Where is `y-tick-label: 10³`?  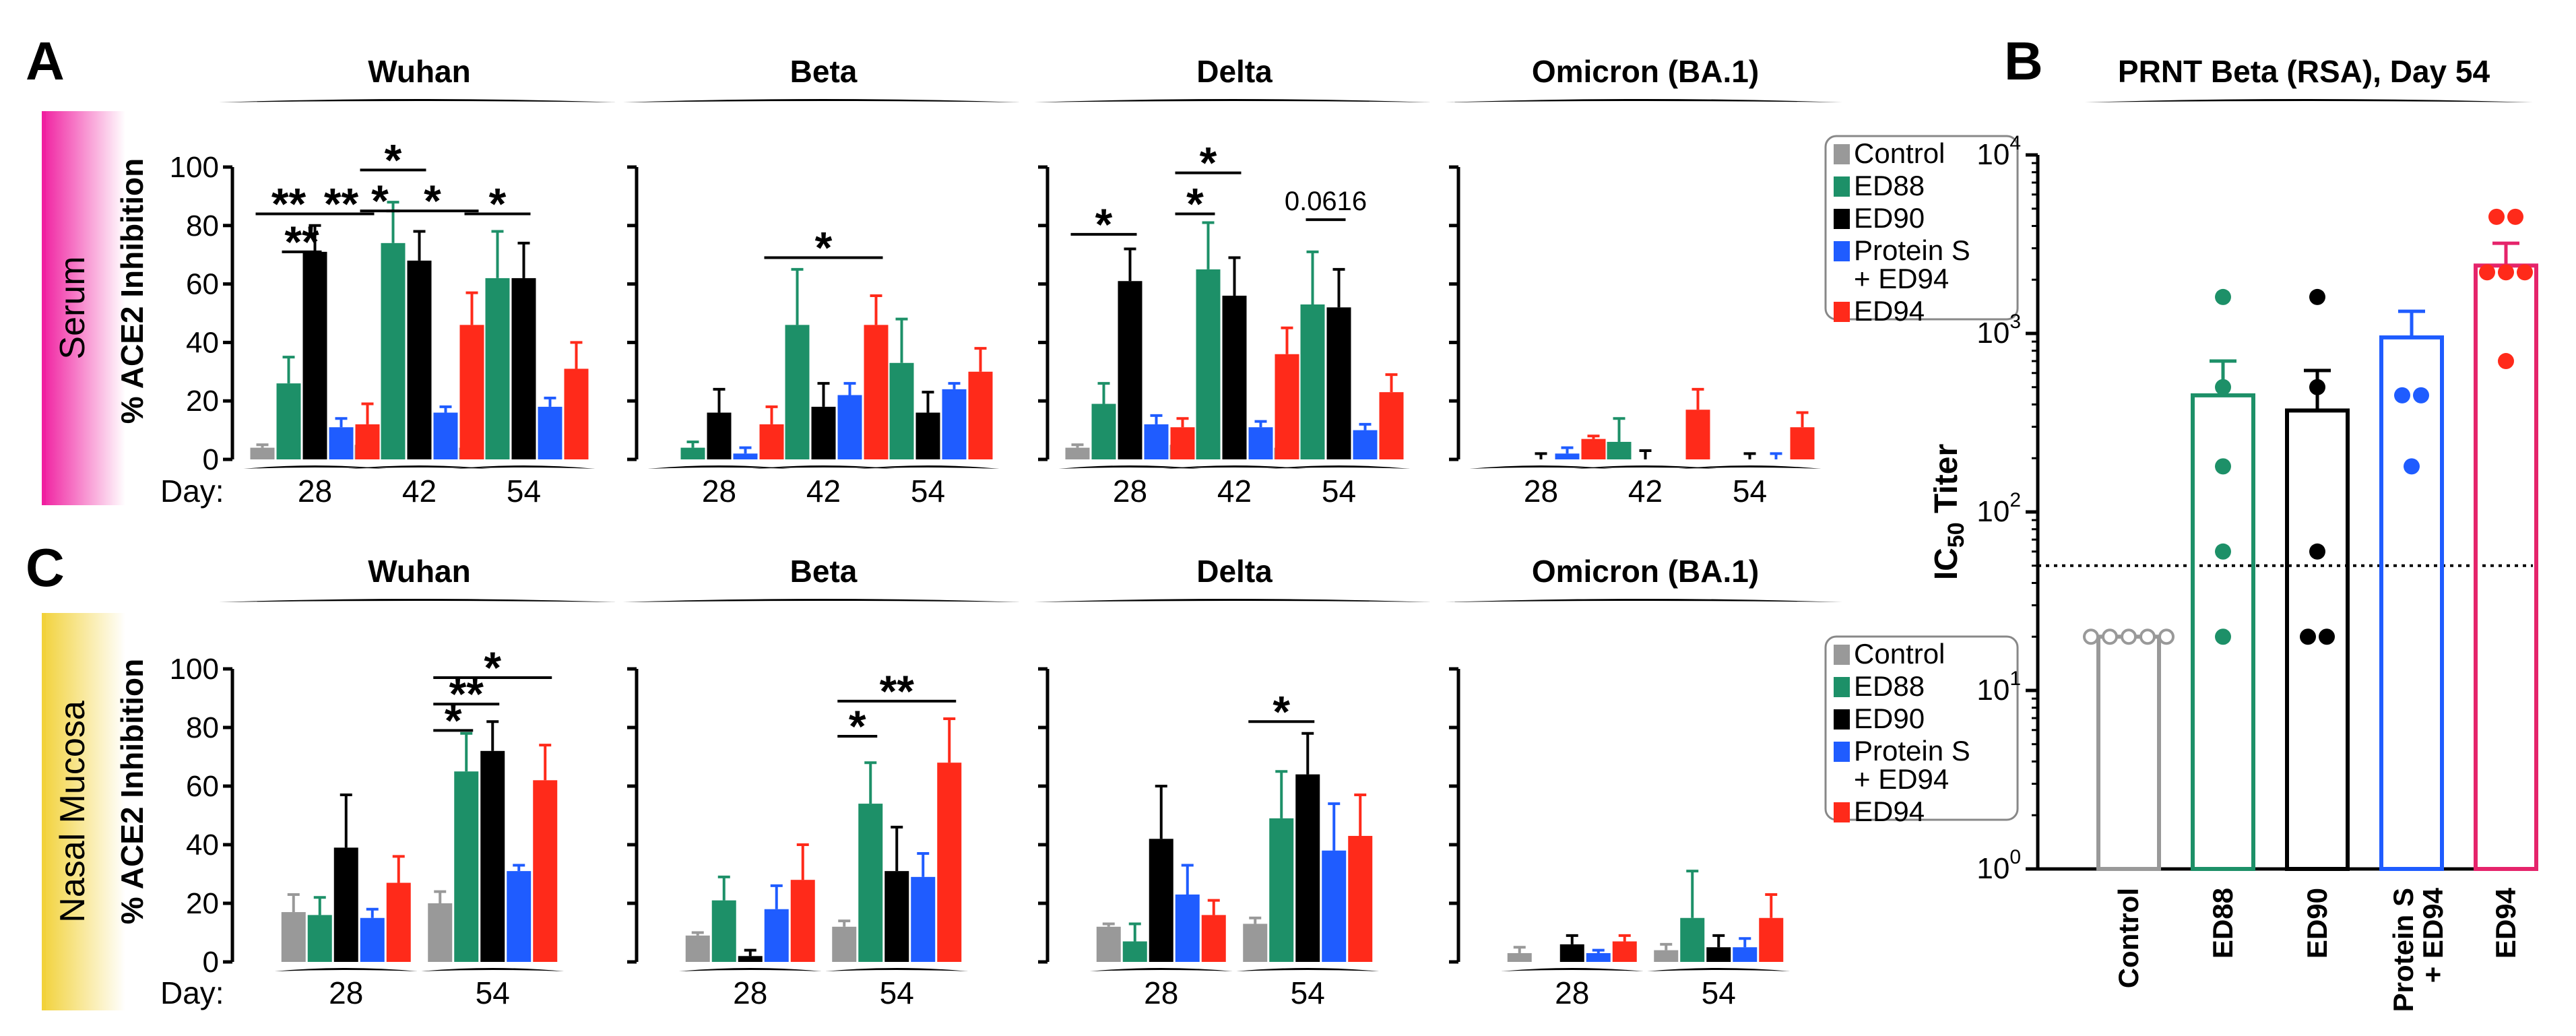 y-tick-label: 10³ is located at coordinates (1999, 330).